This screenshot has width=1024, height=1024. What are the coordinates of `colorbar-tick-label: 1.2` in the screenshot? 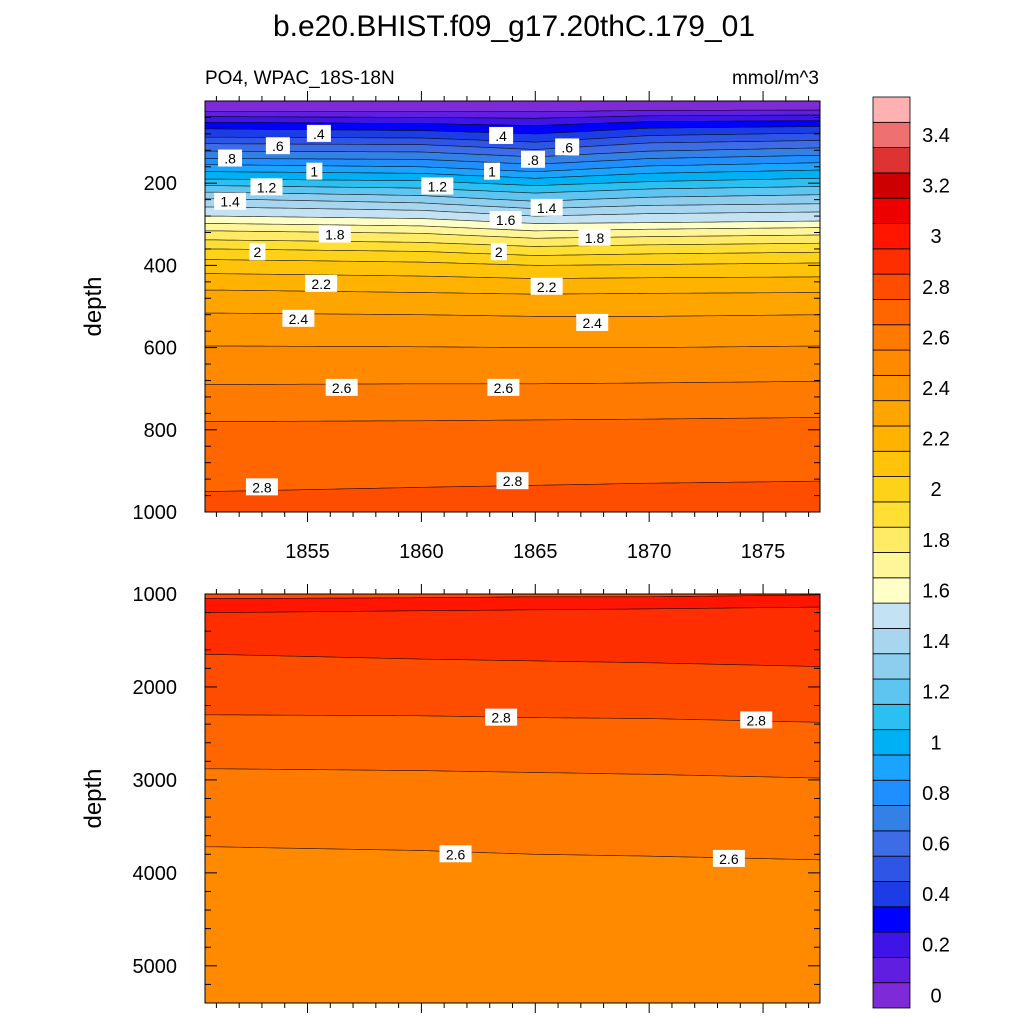 It's located at (936, 693).